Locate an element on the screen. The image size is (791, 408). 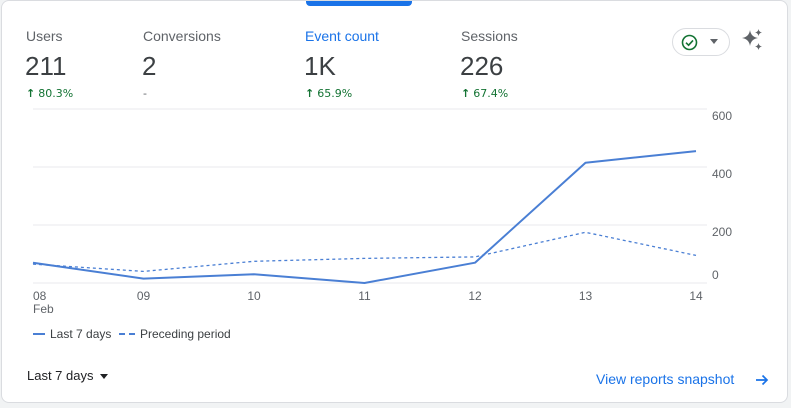
y-tick-label: 600 is located at coordinates (722, 116).